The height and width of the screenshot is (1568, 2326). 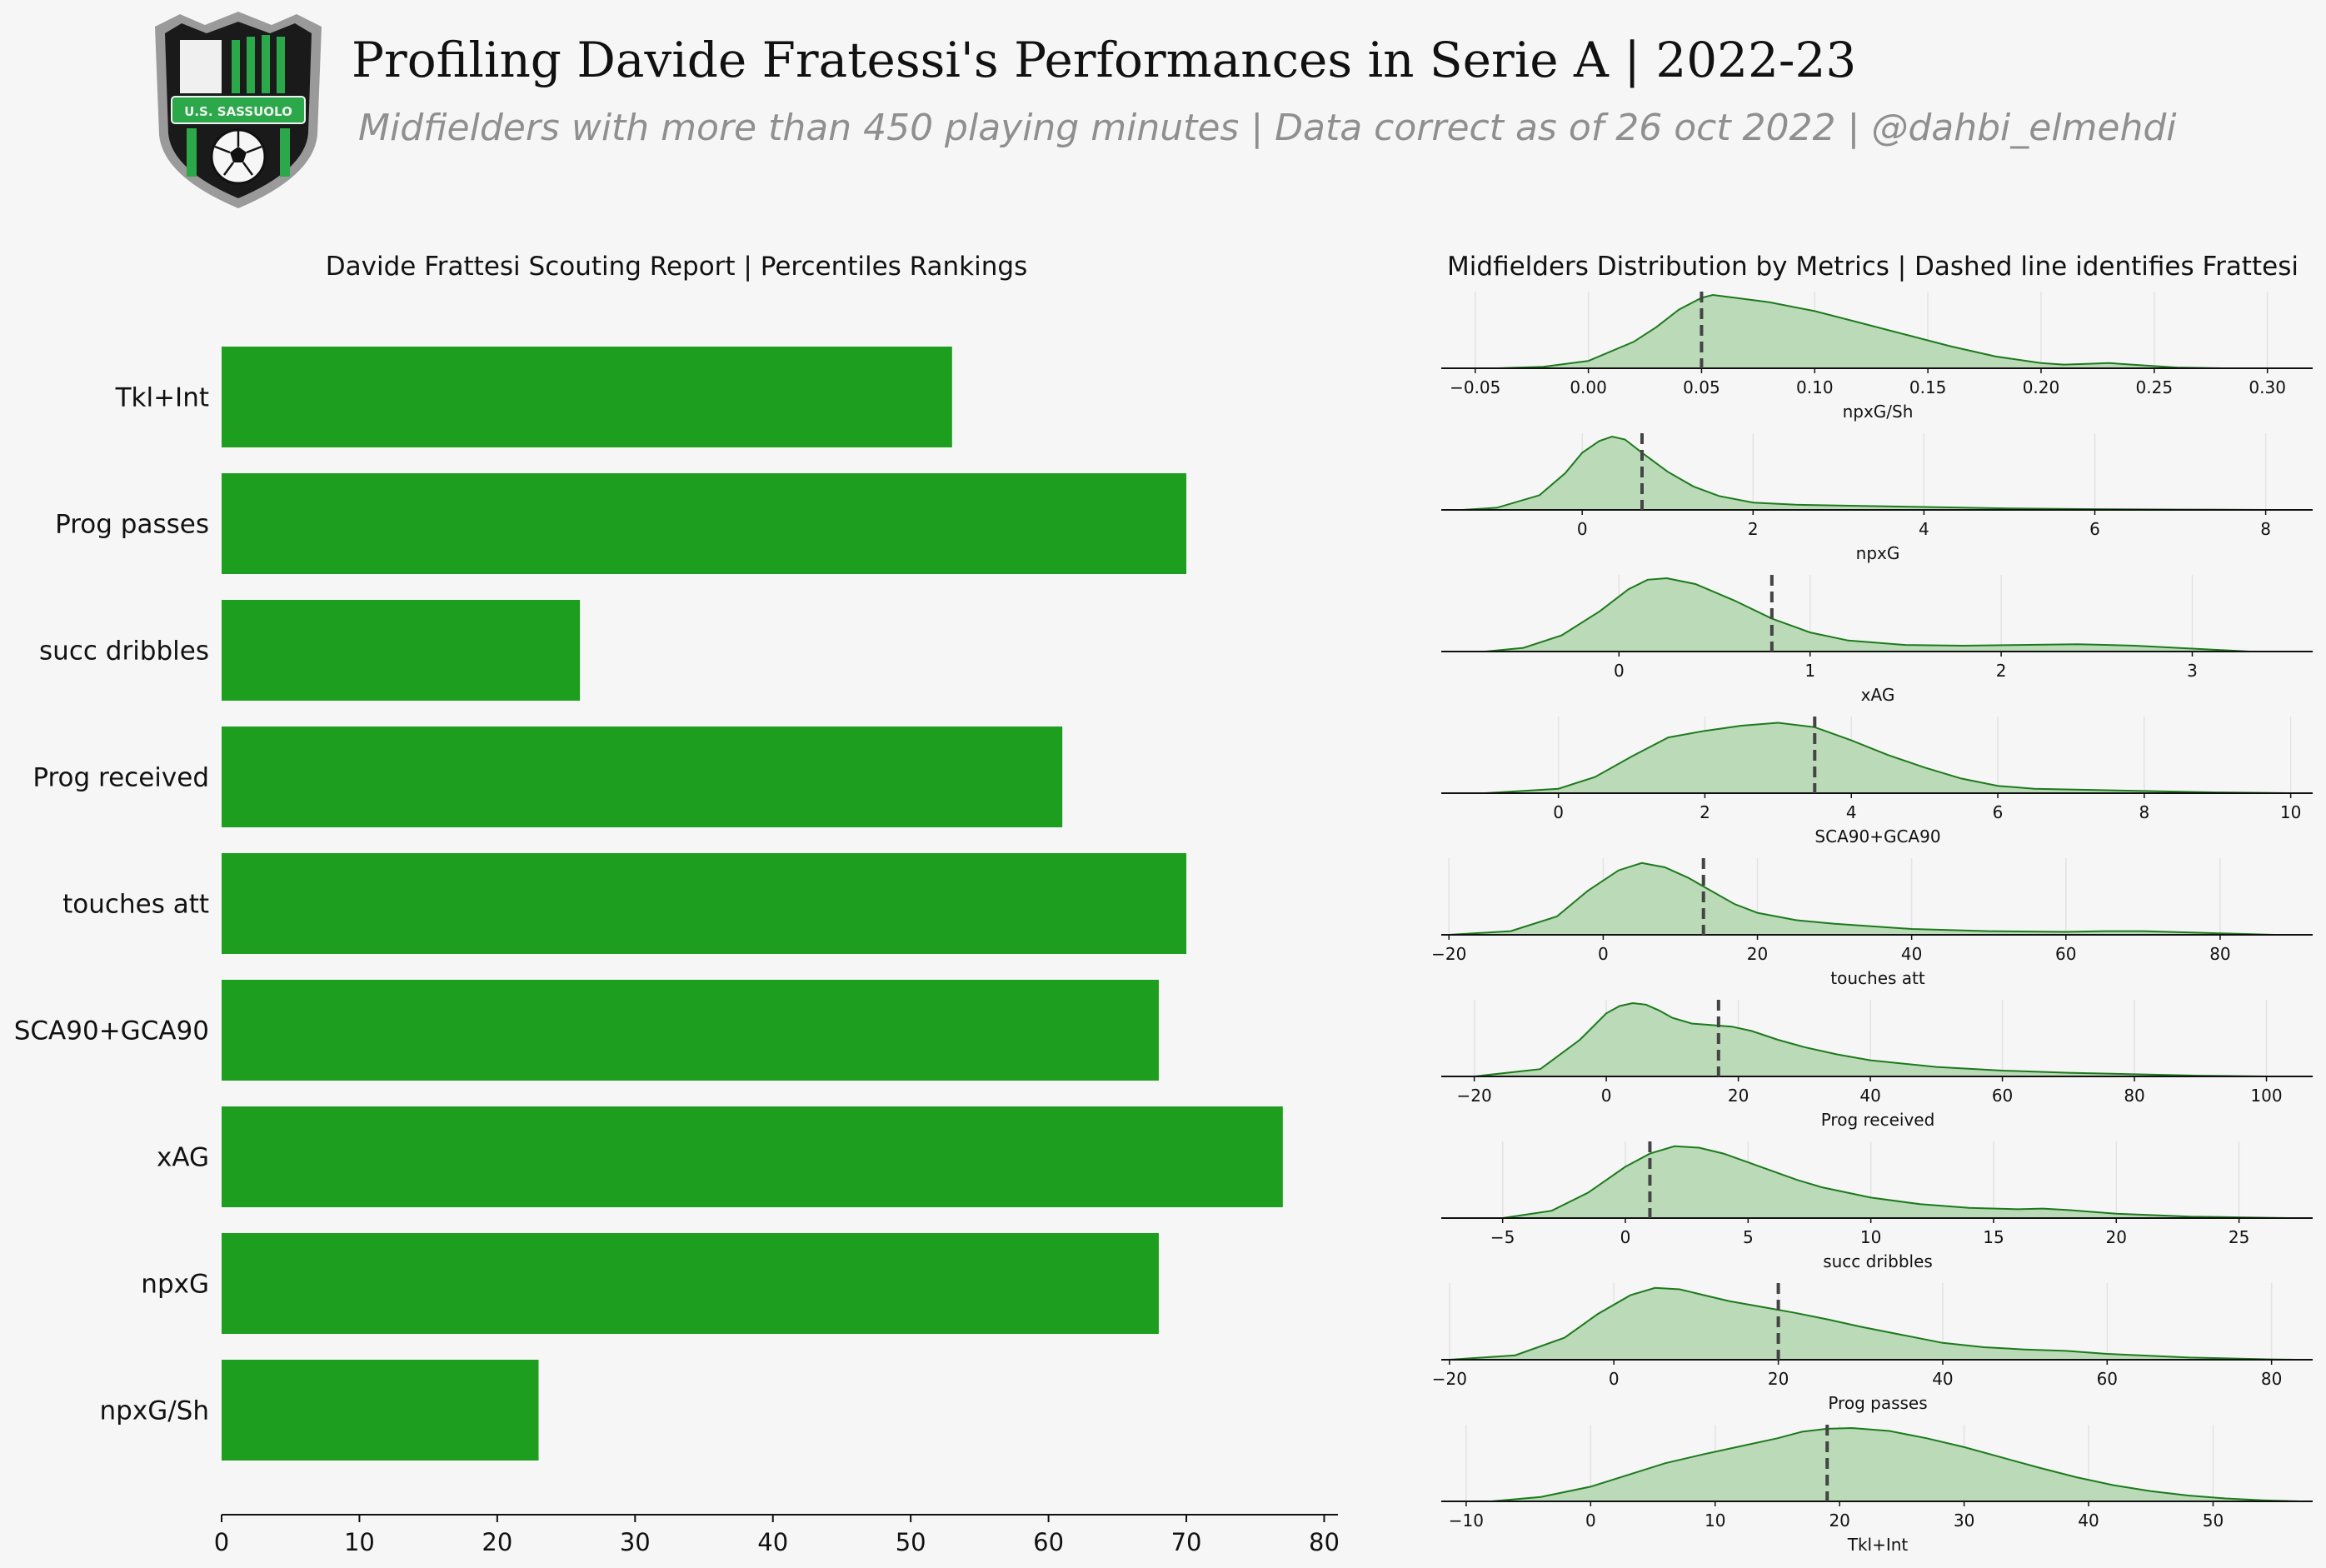 I want to click on bar-category-label: Prog received, so click(x=120, y=778).